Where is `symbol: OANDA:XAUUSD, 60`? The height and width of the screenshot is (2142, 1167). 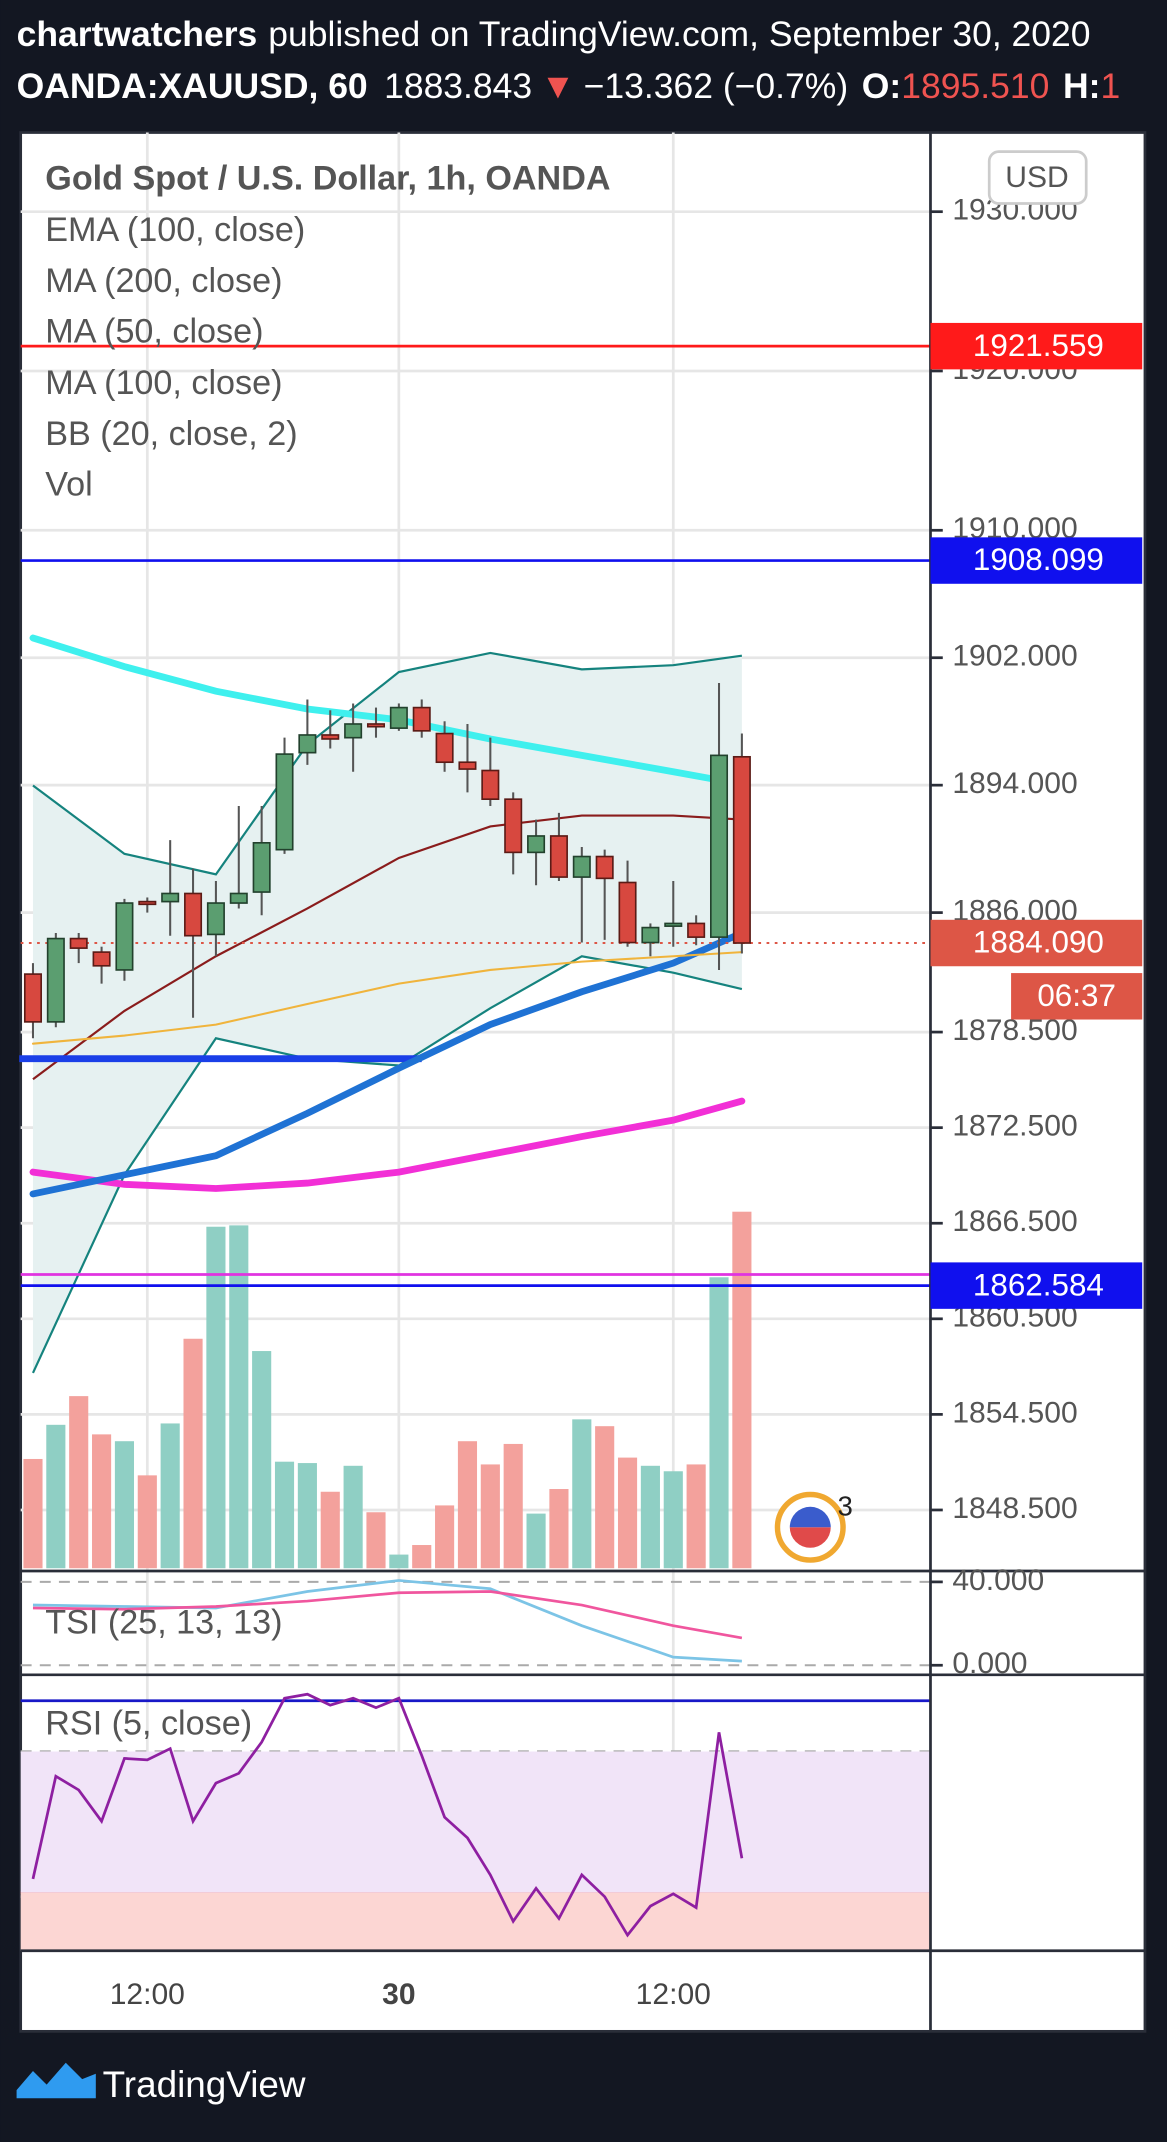
symbol: OANDA:XAUUSD, 60 is located at coordinates (192, 86).